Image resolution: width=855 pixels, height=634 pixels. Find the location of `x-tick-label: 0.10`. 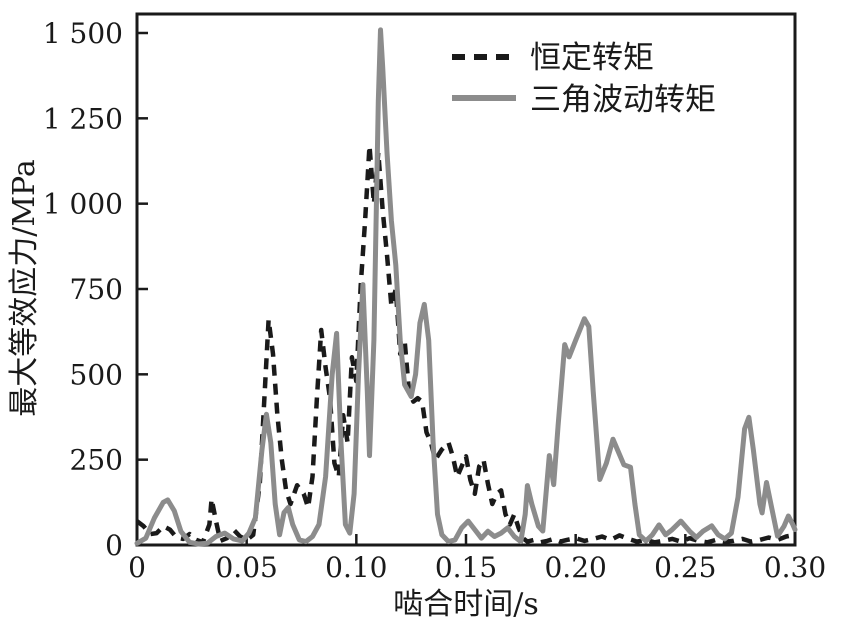

x-tick-label: 0.10 is located at coordinates (356, 567).